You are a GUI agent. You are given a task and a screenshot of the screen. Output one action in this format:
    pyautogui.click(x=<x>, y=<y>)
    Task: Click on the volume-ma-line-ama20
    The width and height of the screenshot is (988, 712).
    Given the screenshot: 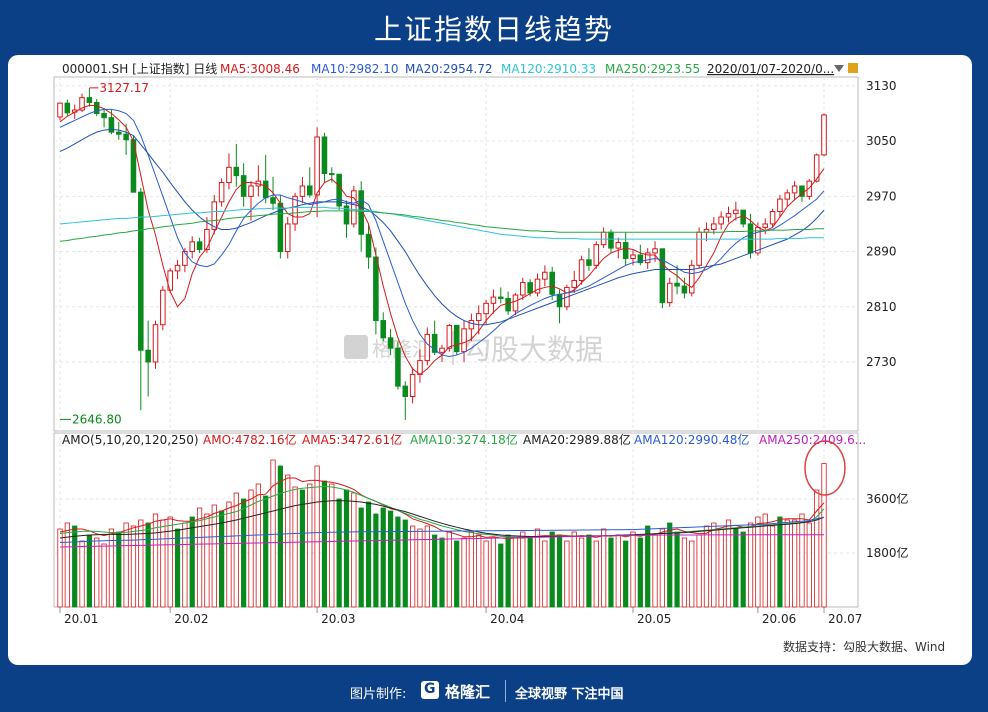 What is the action you would take?
    pyautogui.click(x=442, y=519)
    